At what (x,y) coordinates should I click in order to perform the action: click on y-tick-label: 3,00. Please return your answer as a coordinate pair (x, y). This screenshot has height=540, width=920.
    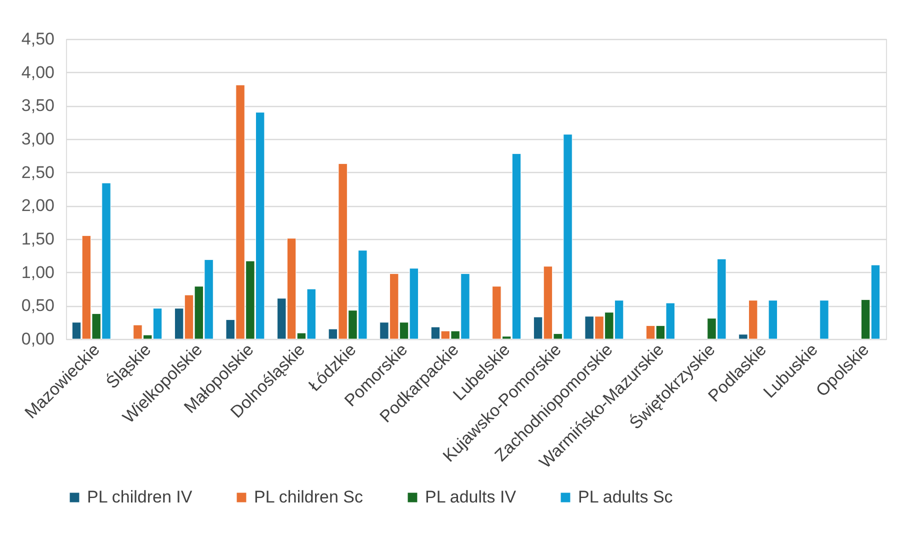
    Looking at the image, I should click on (37, 139).